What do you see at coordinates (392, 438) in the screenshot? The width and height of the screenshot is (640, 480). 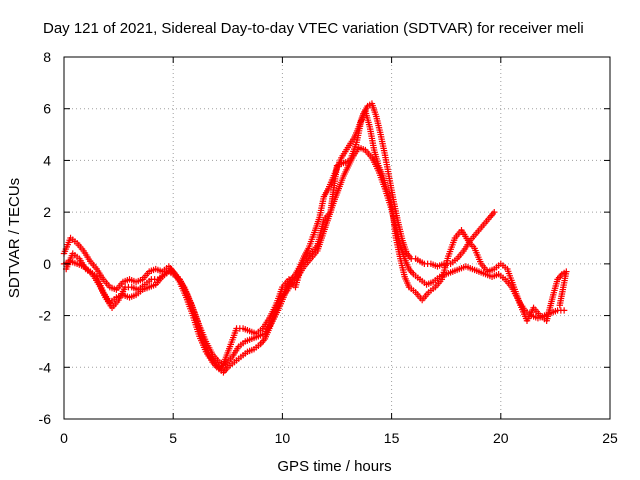 I see `x-tick-label: 15` at bounding box center [392, 438].